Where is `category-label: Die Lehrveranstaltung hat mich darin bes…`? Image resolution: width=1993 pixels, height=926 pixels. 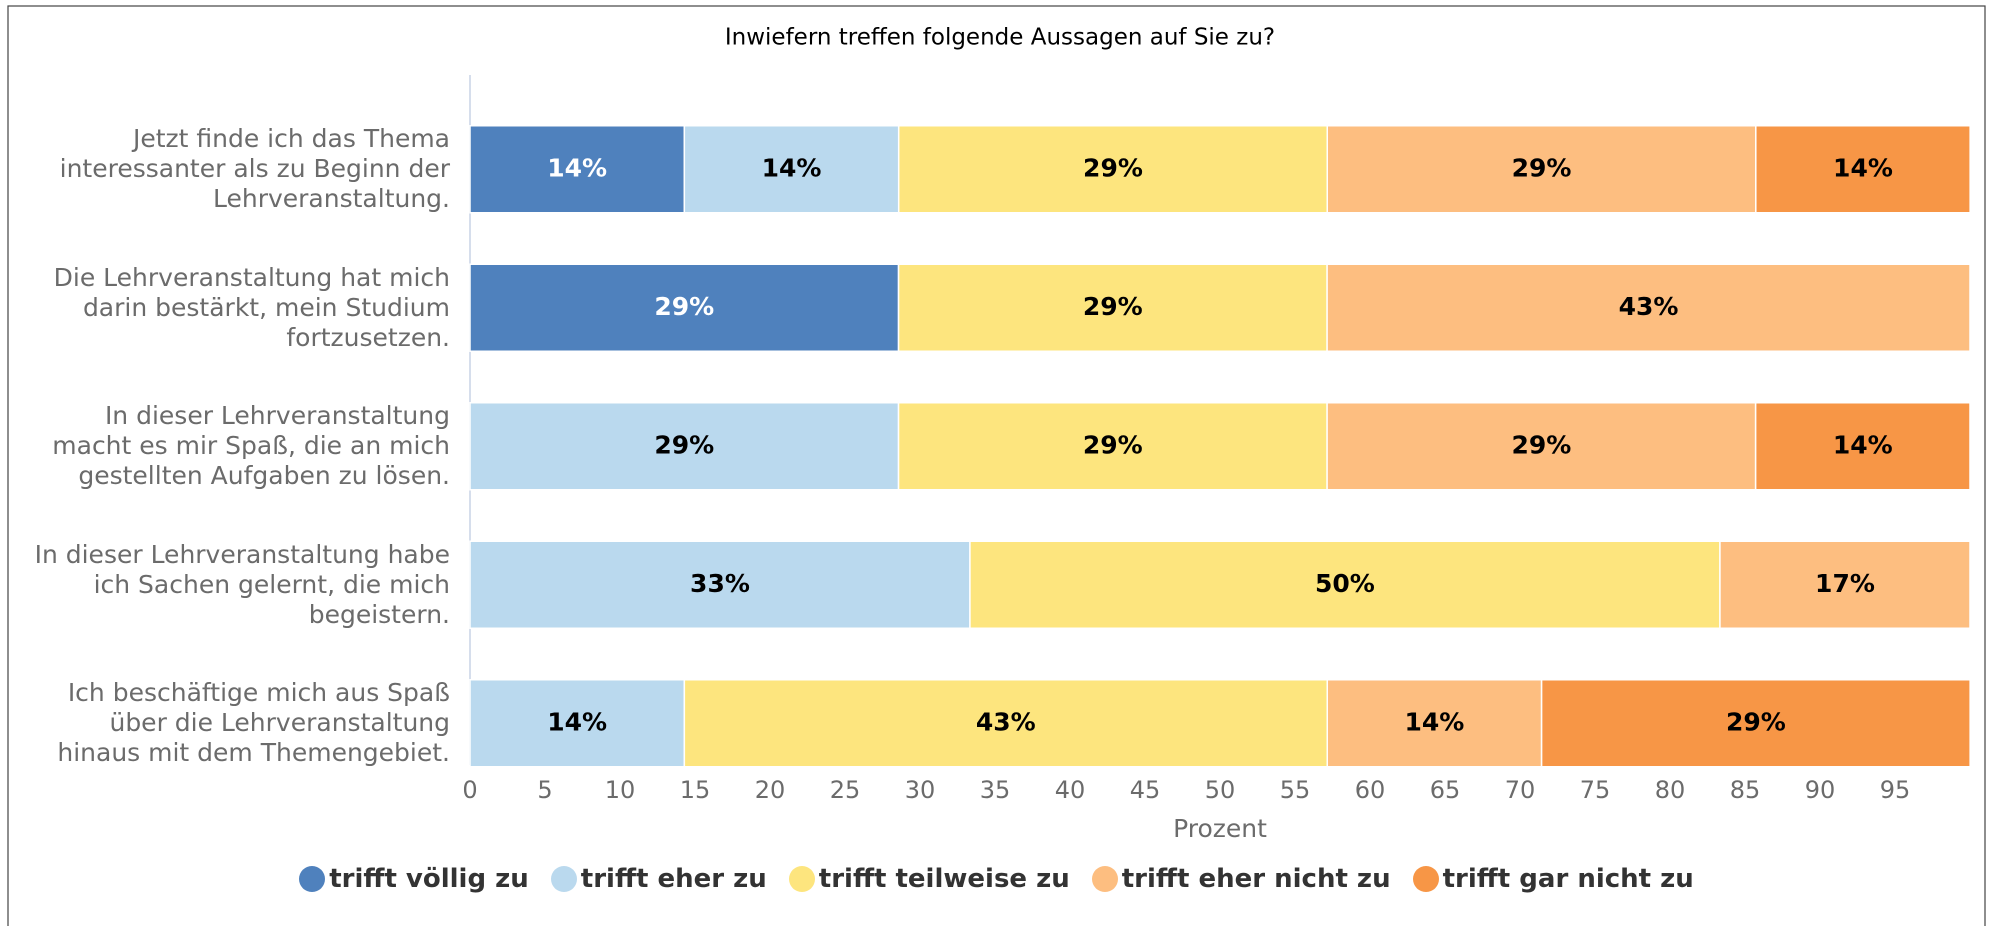
category-label: Die Lehrveranstaltung hat mich darin bes… is located at coordinates (251, 307).